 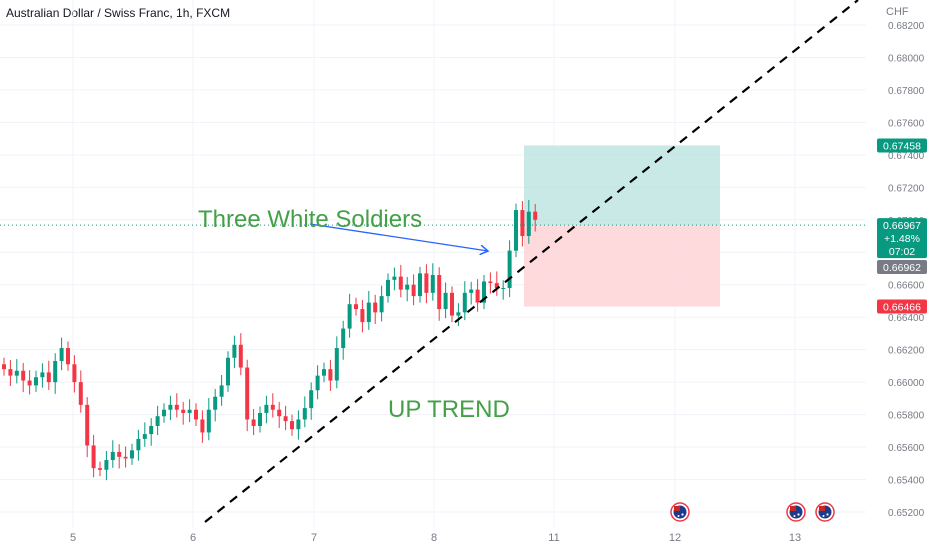 What do you see at coordinates (906, 513) in the screenshot?
I see `y-tick-label: 0.65200` at bounding box center [906, 513].